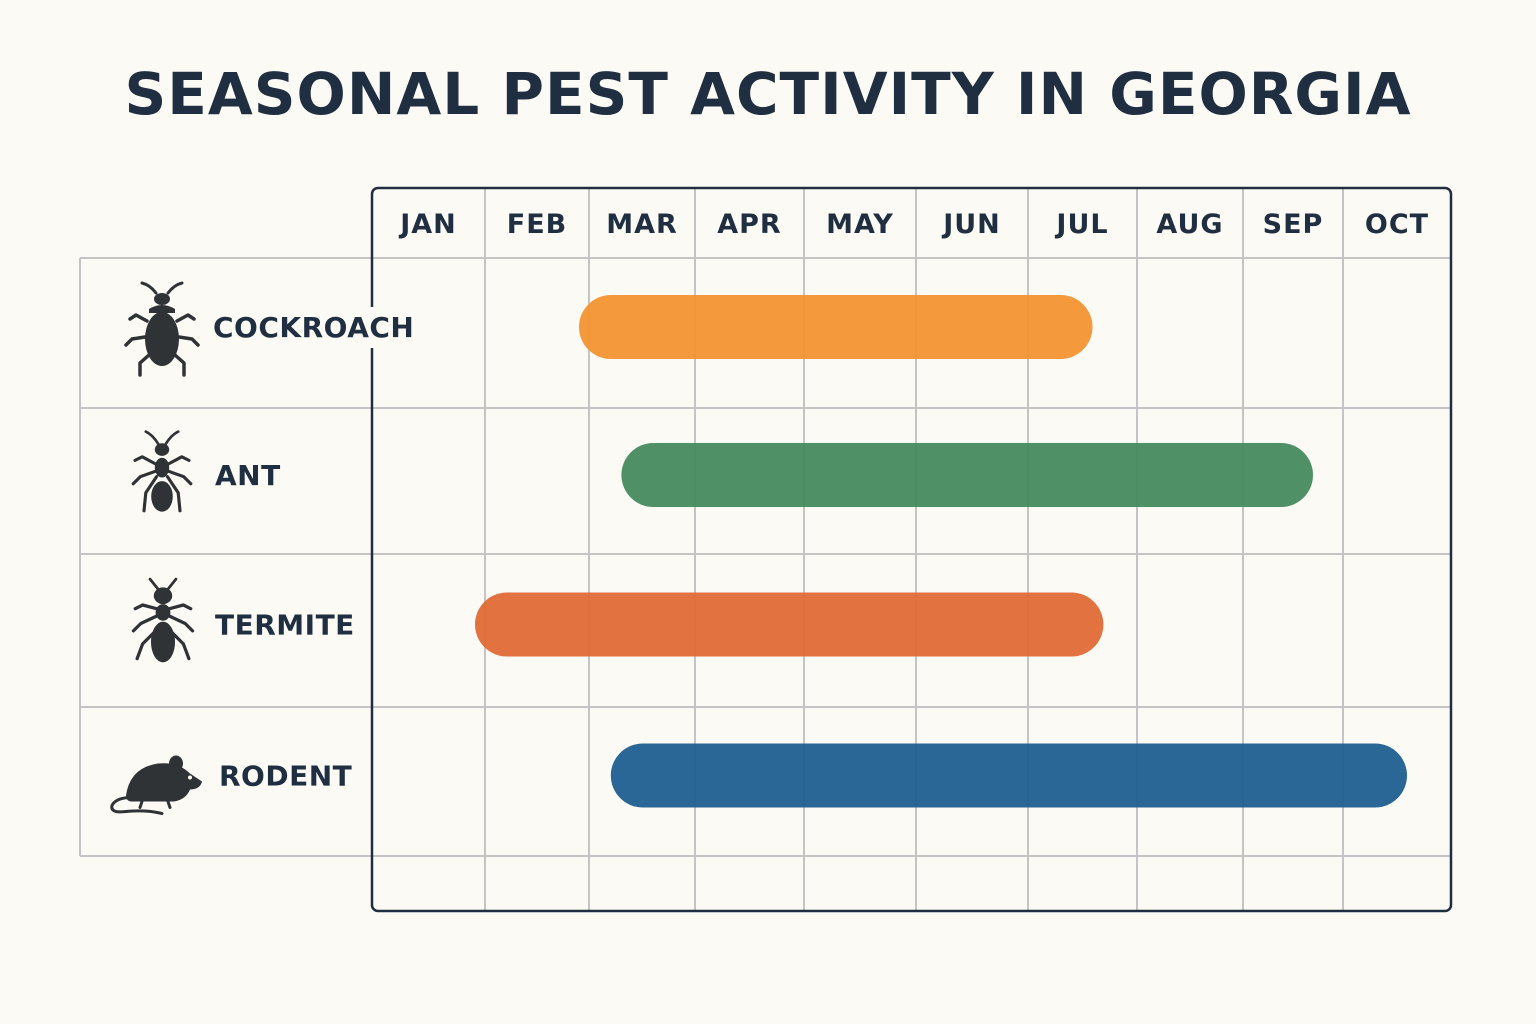 This screenshot has width=1536, height=1024. What do you see at coordinates (157, 784) in the screenshot?
I see `rodent-icon` at bounding box center [157, 784].